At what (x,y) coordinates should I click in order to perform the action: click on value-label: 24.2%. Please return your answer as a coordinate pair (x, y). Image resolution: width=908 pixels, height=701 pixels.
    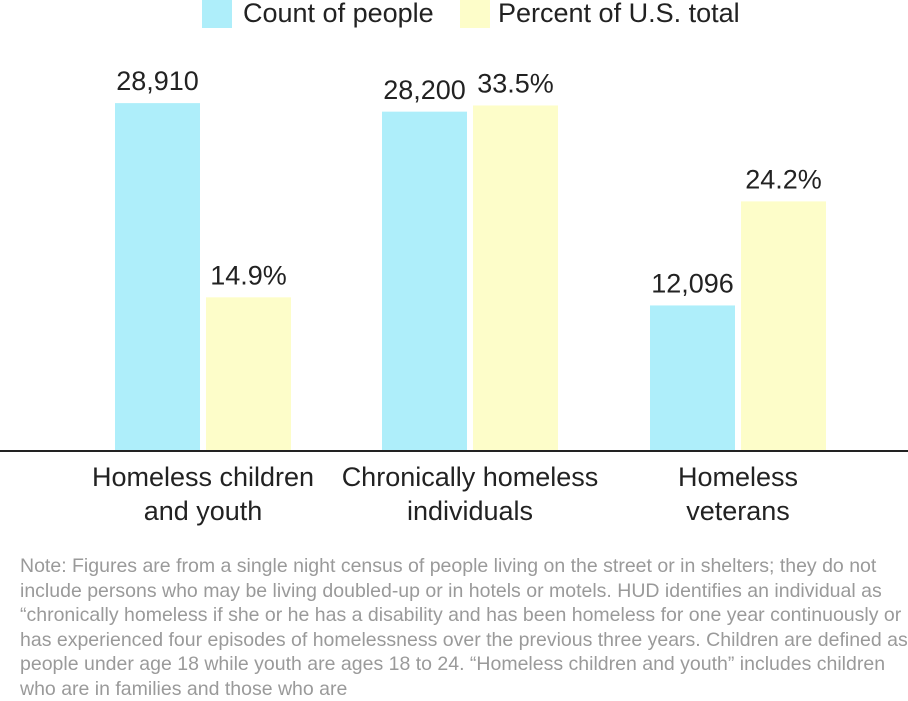
    Looking at the image, I should click on (783, 180).